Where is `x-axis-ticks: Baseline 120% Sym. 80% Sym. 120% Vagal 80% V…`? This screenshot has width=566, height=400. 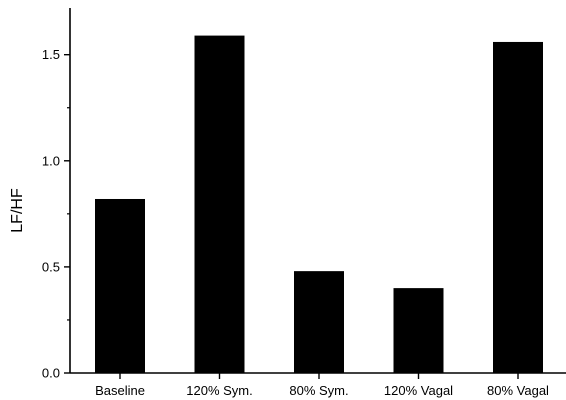
x-axis-ticks: Baseline 120% Sym. 80% Sym. 120% Vagal 80% V… is located at coordinates (322, 385).